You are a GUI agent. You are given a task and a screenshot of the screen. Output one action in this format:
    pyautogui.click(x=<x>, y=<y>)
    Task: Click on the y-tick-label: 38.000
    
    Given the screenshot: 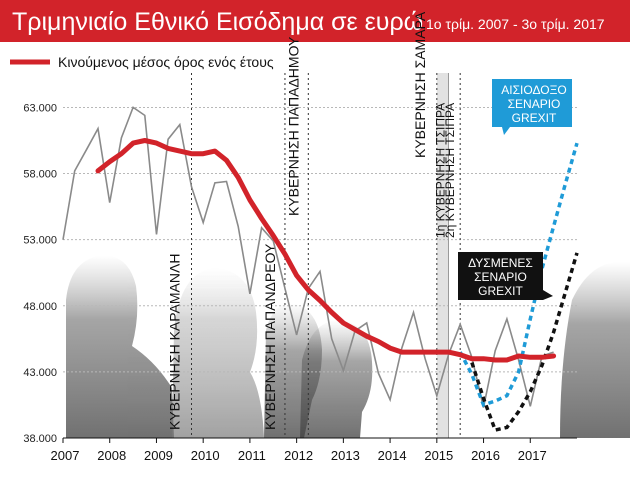 What is the action you would take?
    pyautogui.click(x=40, y=439)
    